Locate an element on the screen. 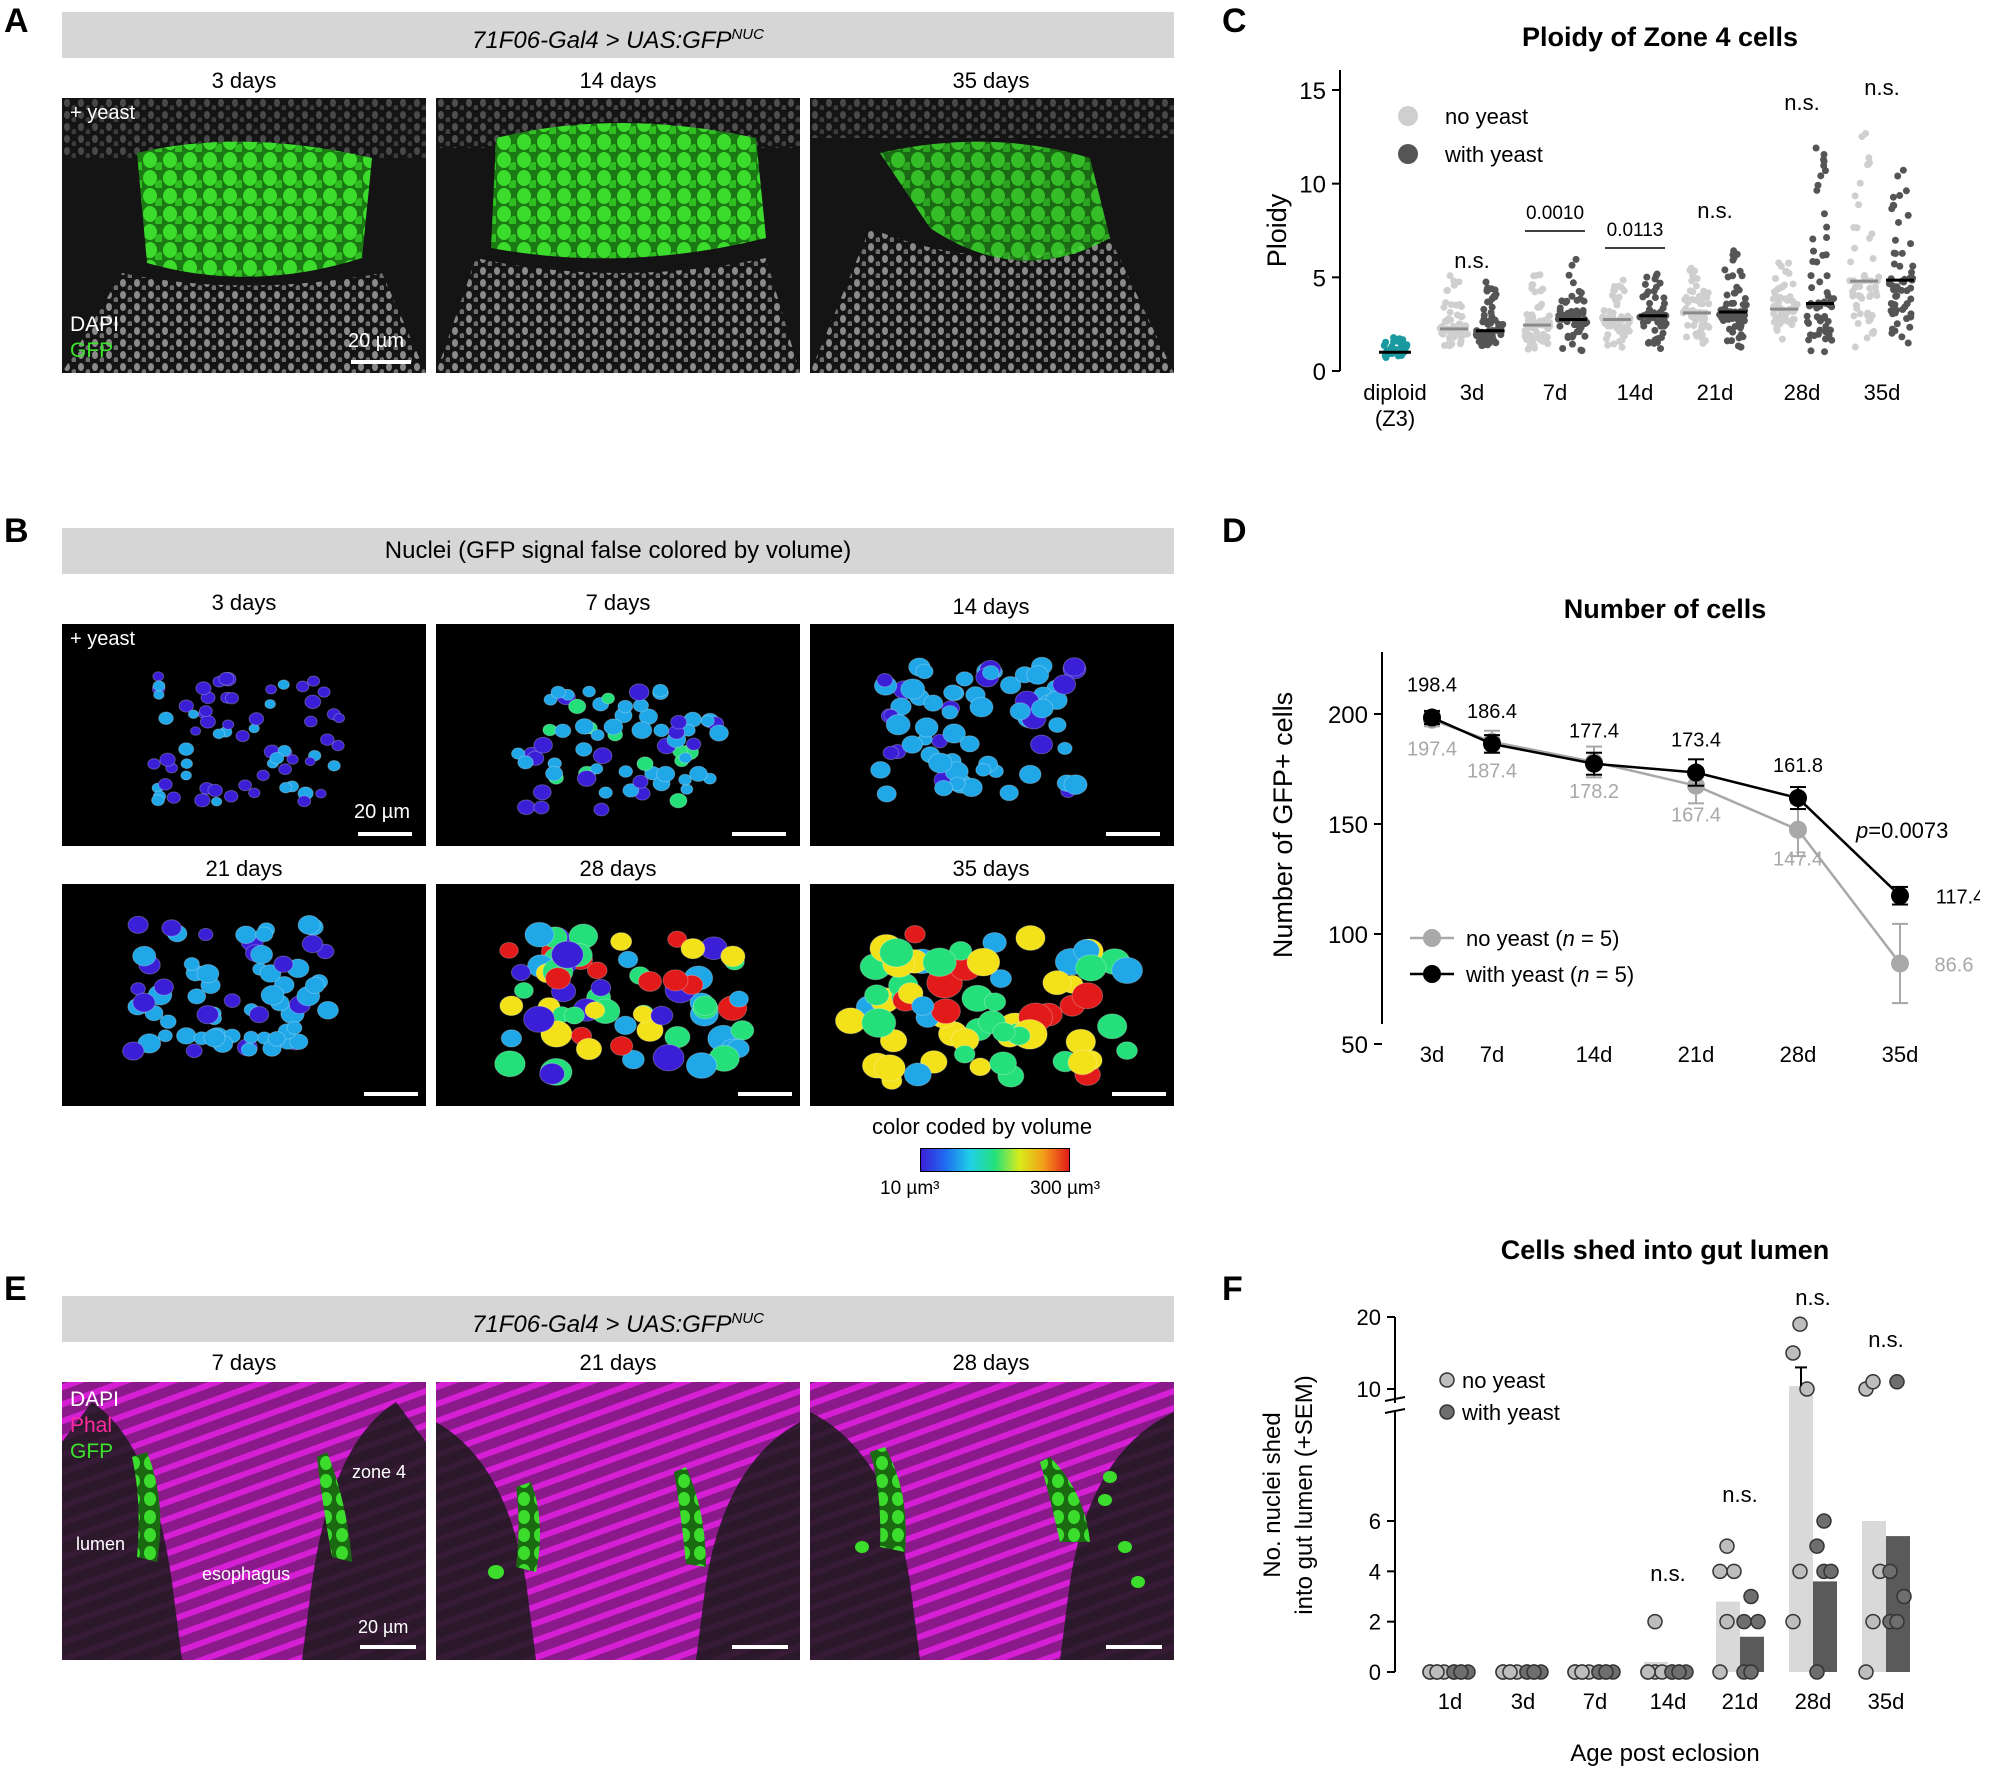 The height and width of the screenshot is (1775, 1999). cells-value-grey-5: 86.6 is located at coordinates (1954, 965).